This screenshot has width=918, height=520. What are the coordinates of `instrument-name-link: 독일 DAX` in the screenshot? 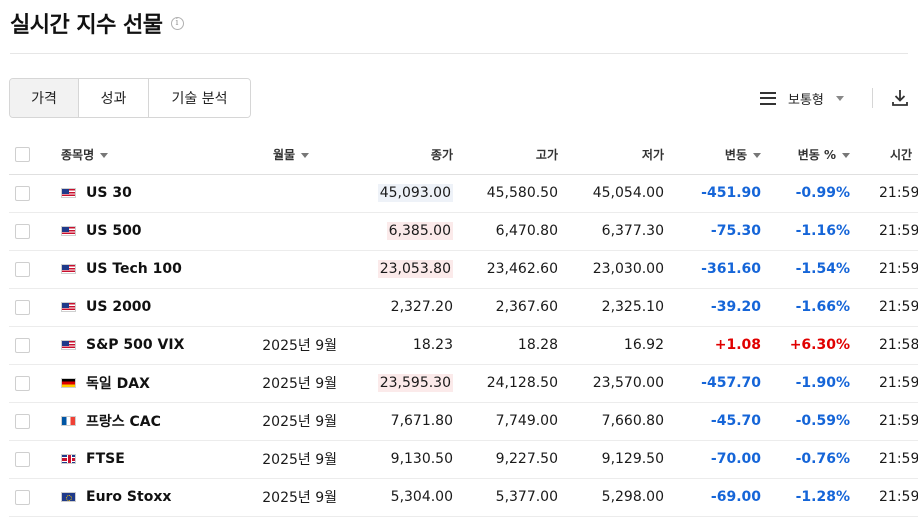 It's located at (118, 384).